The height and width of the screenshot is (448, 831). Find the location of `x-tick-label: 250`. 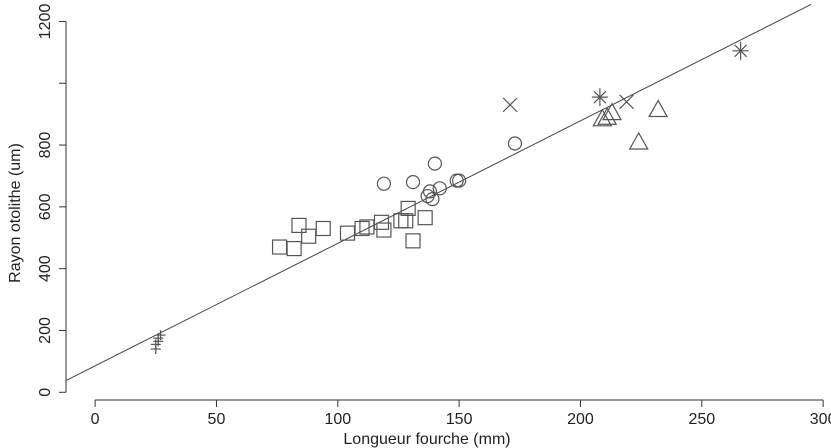

x-tick-label: 250 is located at coordinates (701, 419).